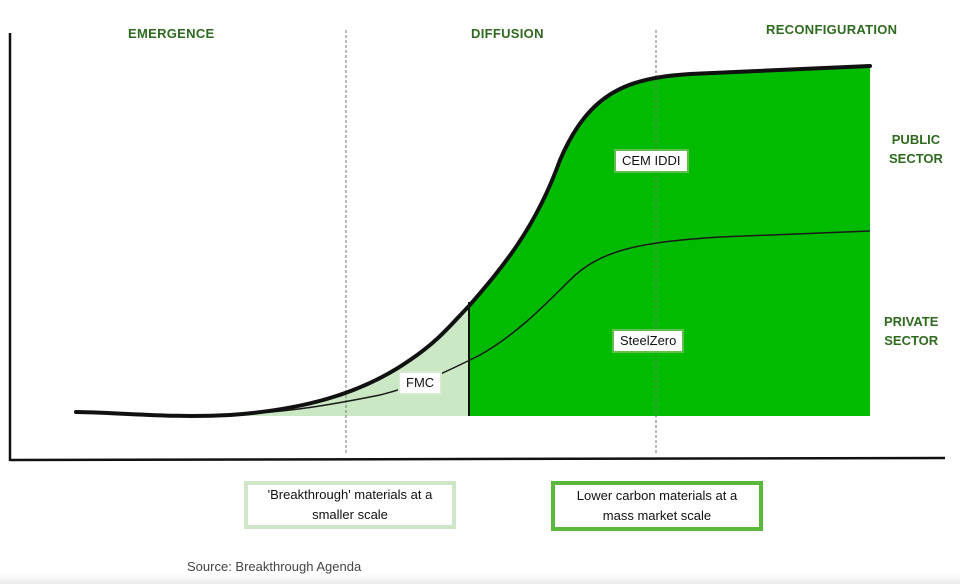  I want to click on x-axis, so click(477, 459).